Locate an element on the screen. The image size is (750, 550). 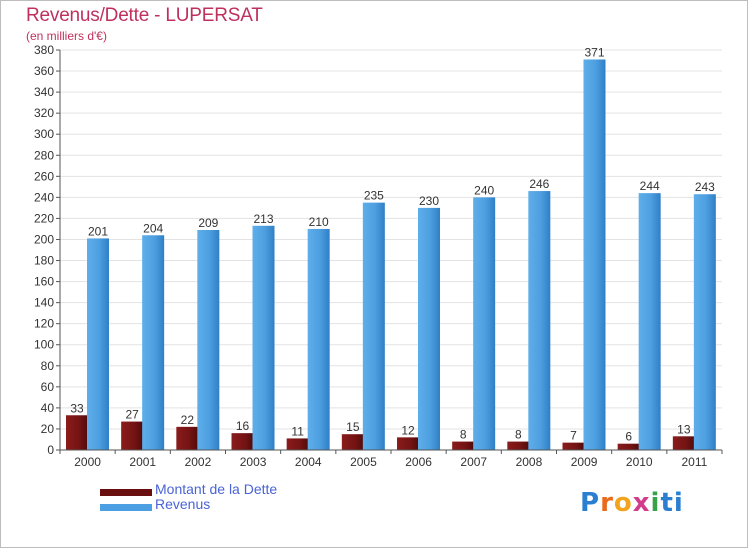
y-tick-label: 80 is located at coordinates (48, 366).